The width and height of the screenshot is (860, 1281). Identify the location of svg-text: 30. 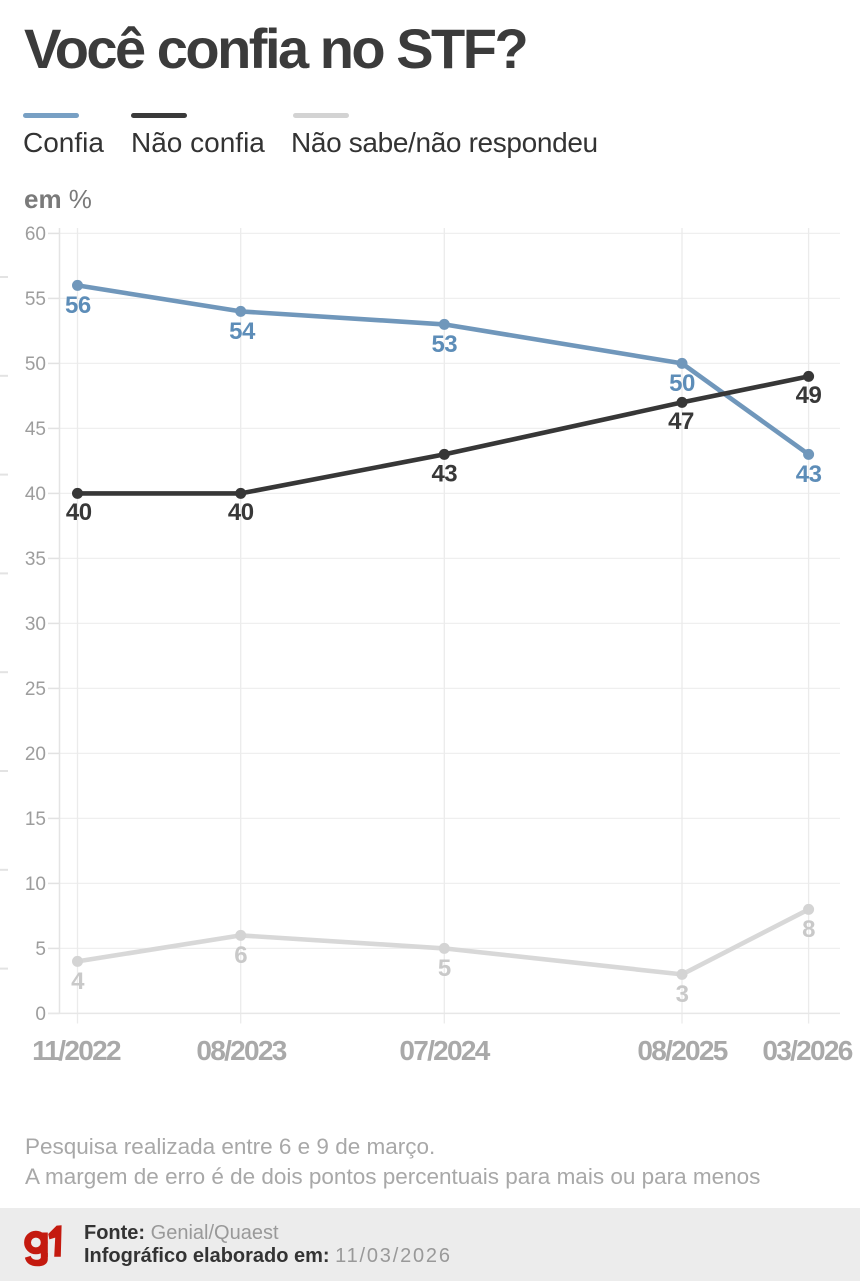
(35, 624).